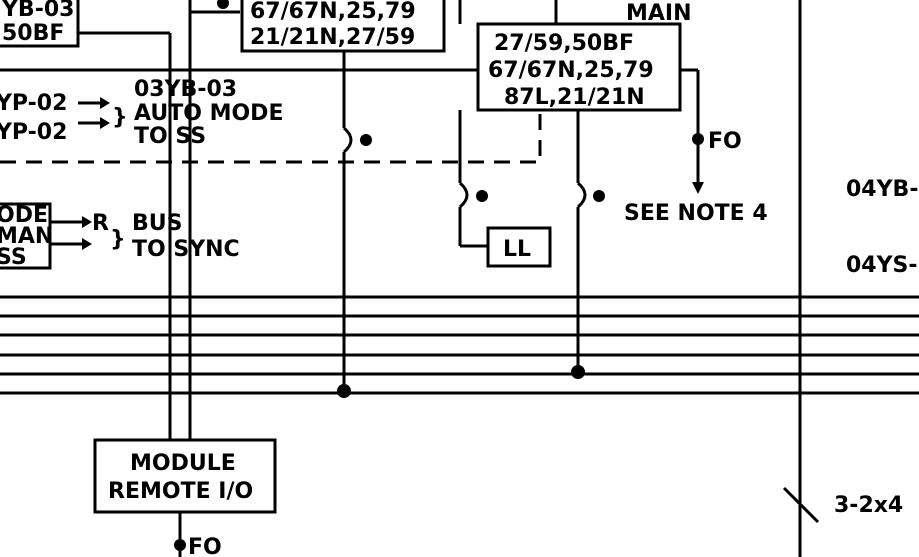 The height and width of the screenshot is (557, 919). Describe the element at coordinates (118, 239) in the screenshot. I see `brace-bus: }` at that location.